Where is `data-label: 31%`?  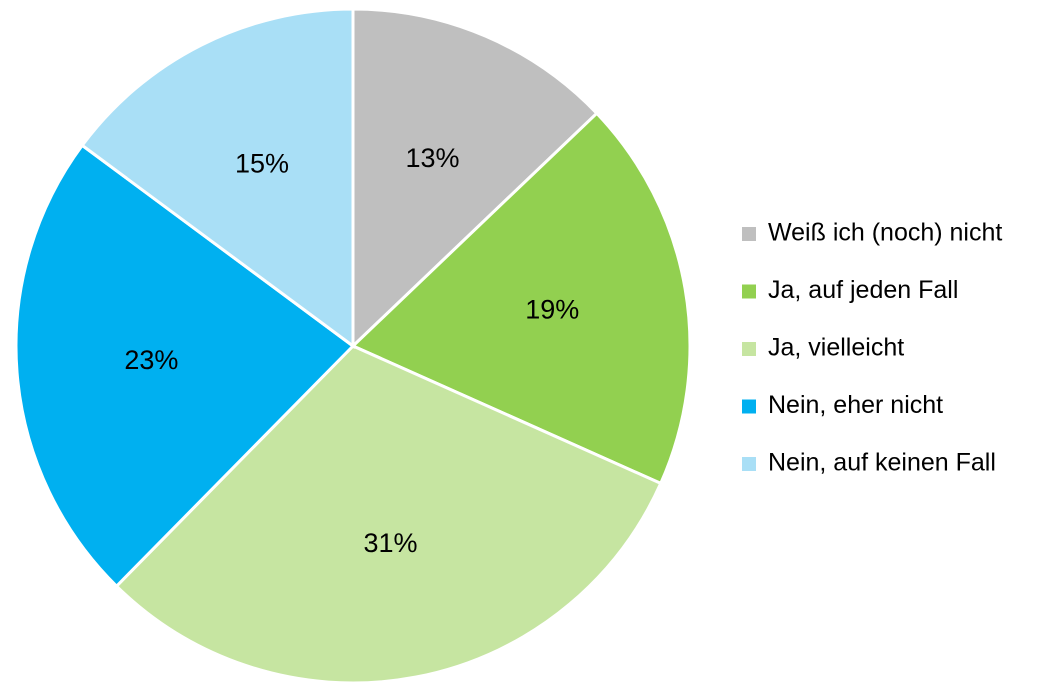 data-label: 31% is located at coordinates (390, 543).